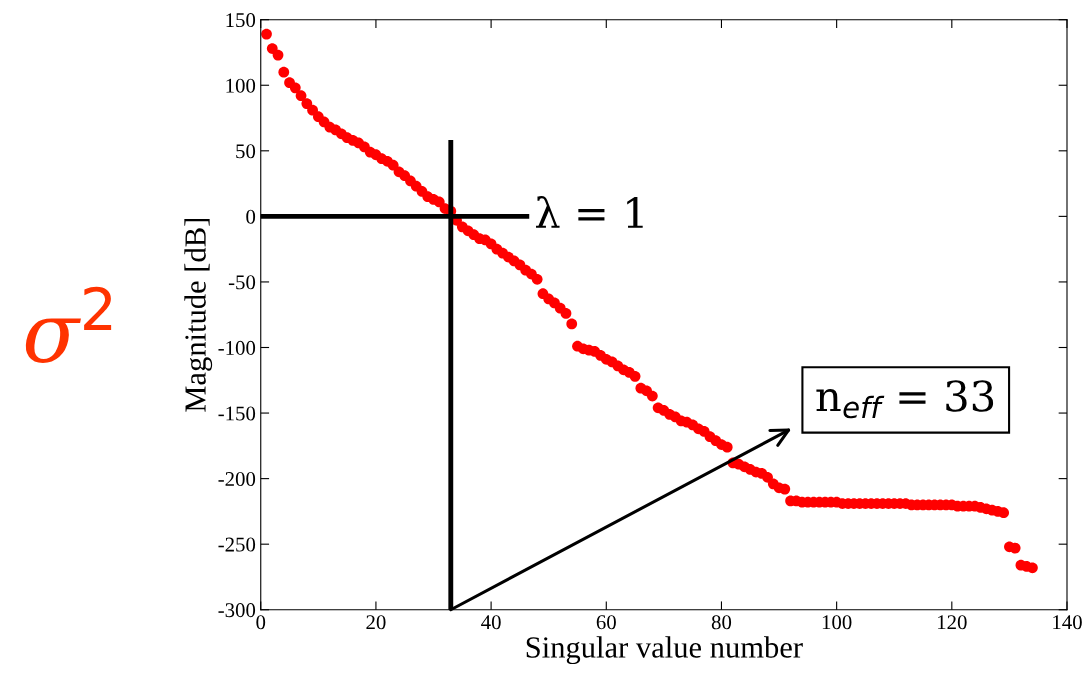 This screenshot has width=1091, height=679. What do you see at coordinates (905, 399) in the screenshot?
I see `annotation: n$_{eff}$ = 33` at bounding box center [905, 399].